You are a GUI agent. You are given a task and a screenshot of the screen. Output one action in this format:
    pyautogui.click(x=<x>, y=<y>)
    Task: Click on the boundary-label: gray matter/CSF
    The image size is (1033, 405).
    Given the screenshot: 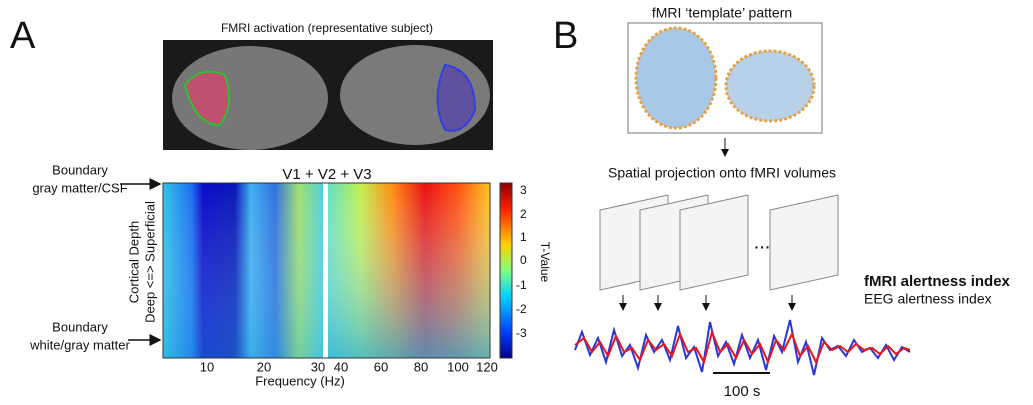 What is the action you would take?
    pyautogui.click(x=79, y=187)
    